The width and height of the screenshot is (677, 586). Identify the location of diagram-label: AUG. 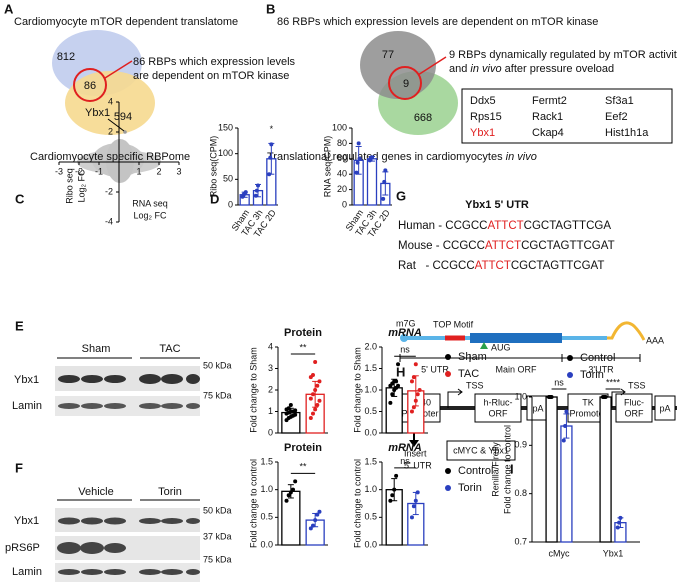
(501, 347).